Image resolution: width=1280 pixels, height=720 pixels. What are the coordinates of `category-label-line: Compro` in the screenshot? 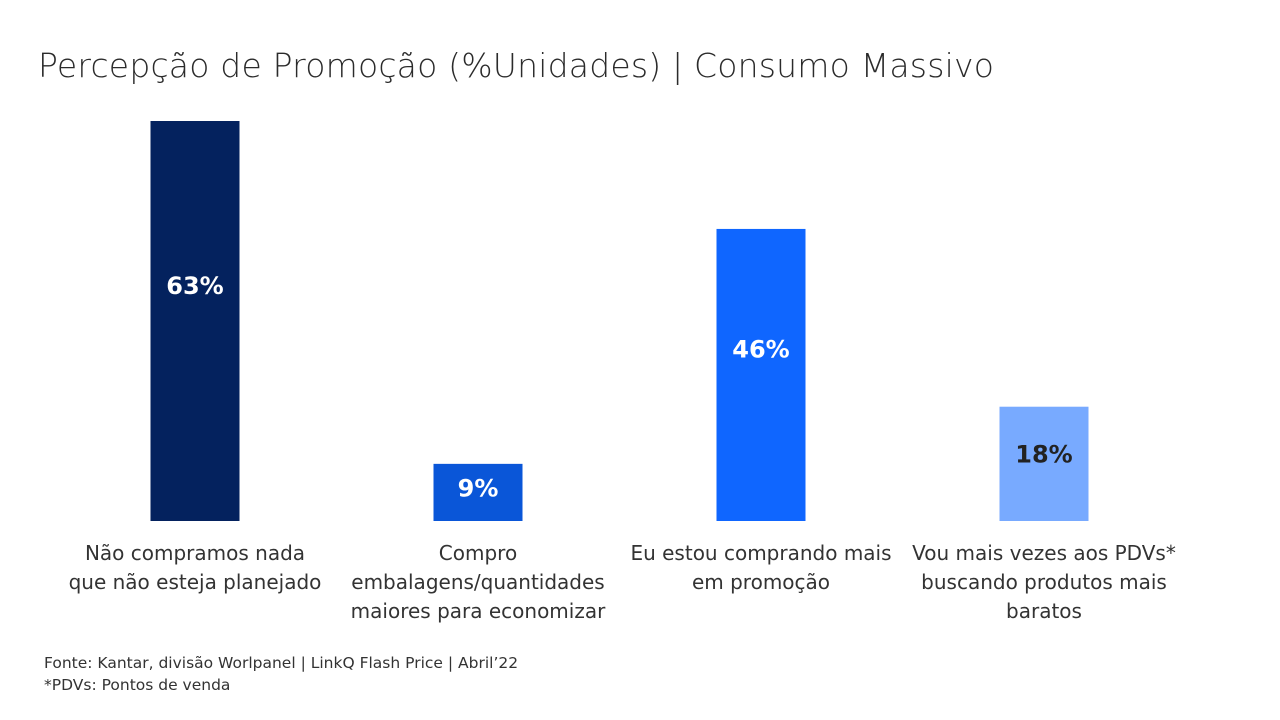 It's located at (478, 553).